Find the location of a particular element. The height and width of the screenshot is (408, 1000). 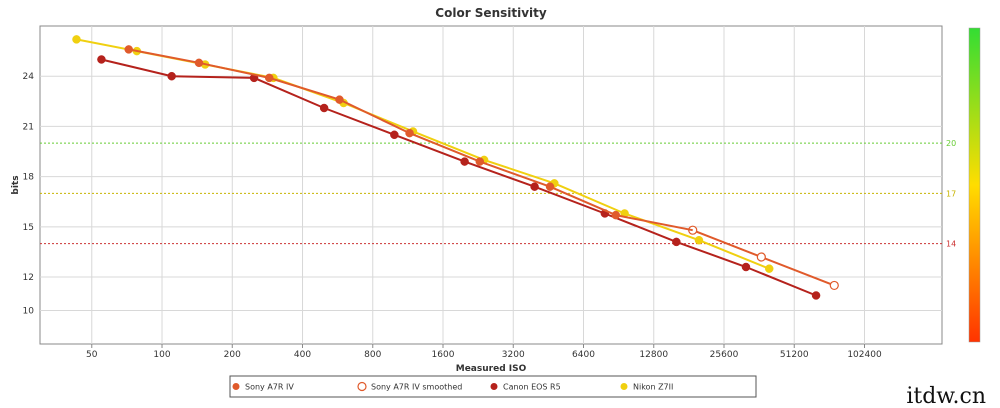

x-tick-label: 800 is located at coordinates (372, 355).